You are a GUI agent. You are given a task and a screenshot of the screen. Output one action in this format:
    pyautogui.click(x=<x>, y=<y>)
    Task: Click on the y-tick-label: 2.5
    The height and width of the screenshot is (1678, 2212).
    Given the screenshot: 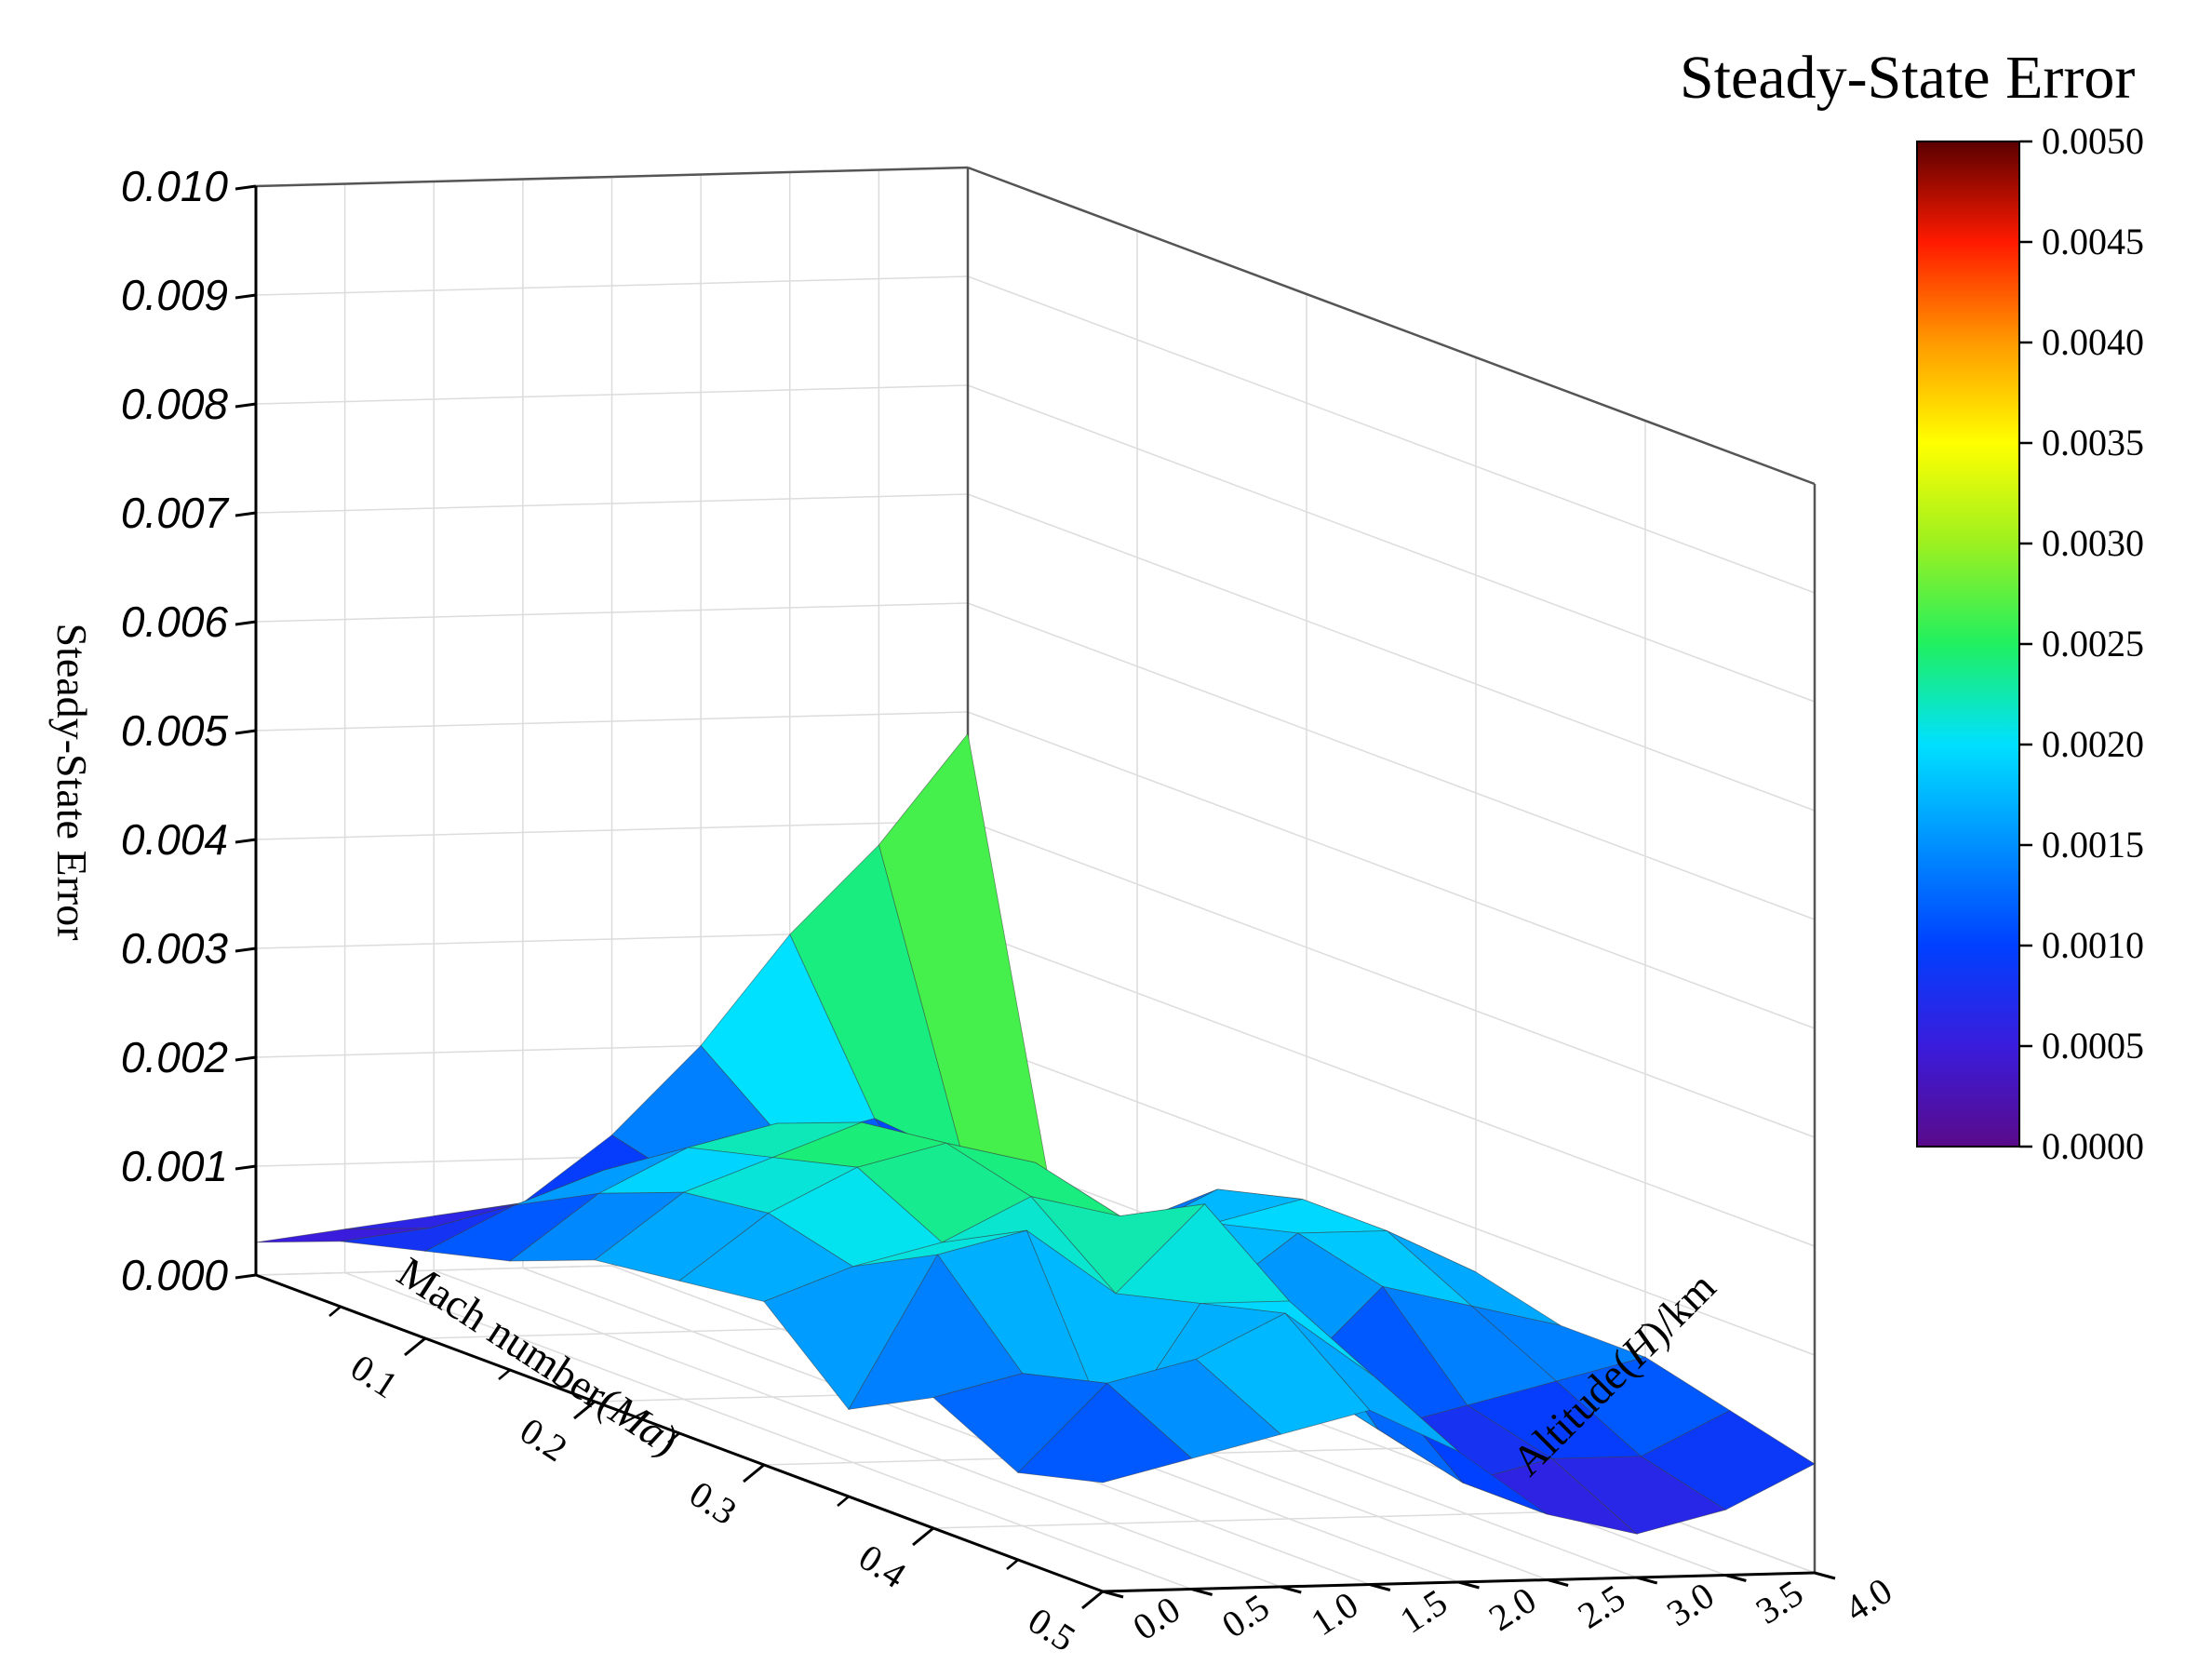 What is the action you would take?
    pyautogui.click(x=1601, y=1607)
    